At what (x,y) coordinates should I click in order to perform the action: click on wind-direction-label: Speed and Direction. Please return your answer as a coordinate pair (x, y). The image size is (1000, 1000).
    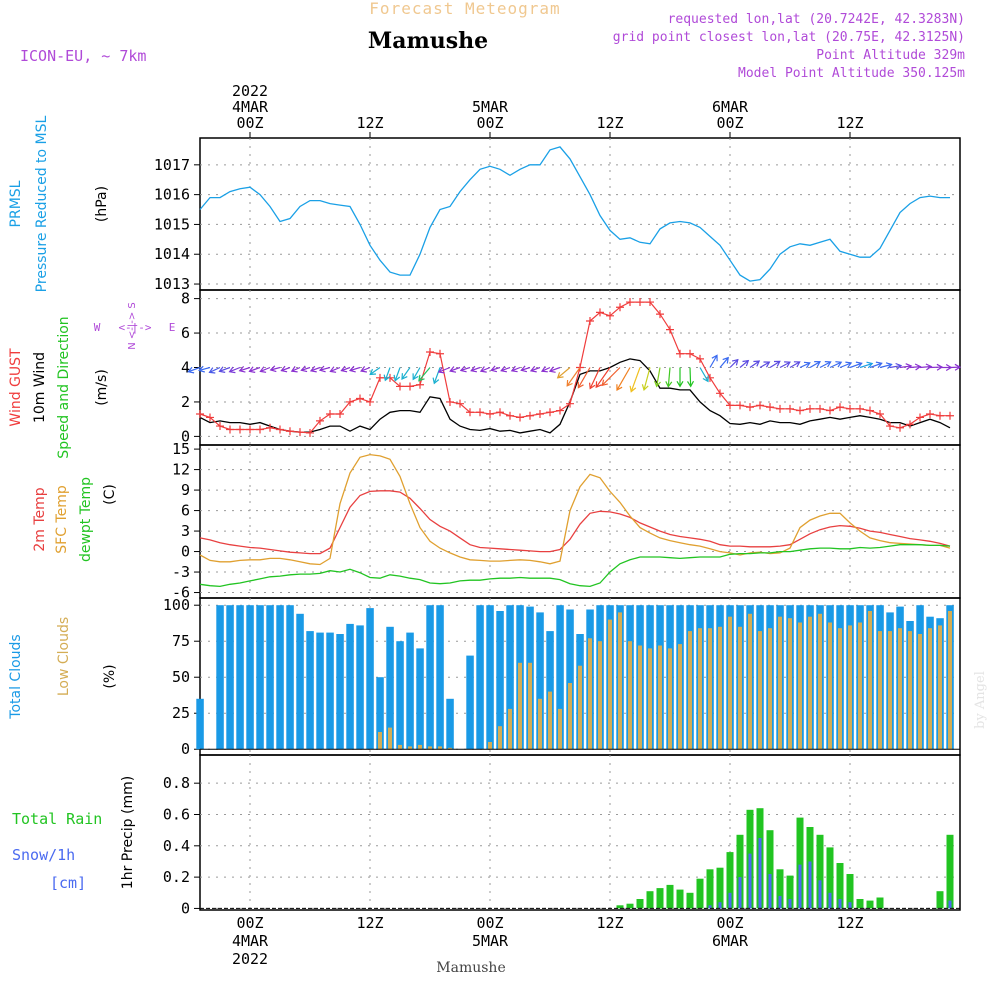
    Looking at the image, I should click on (64, 387).